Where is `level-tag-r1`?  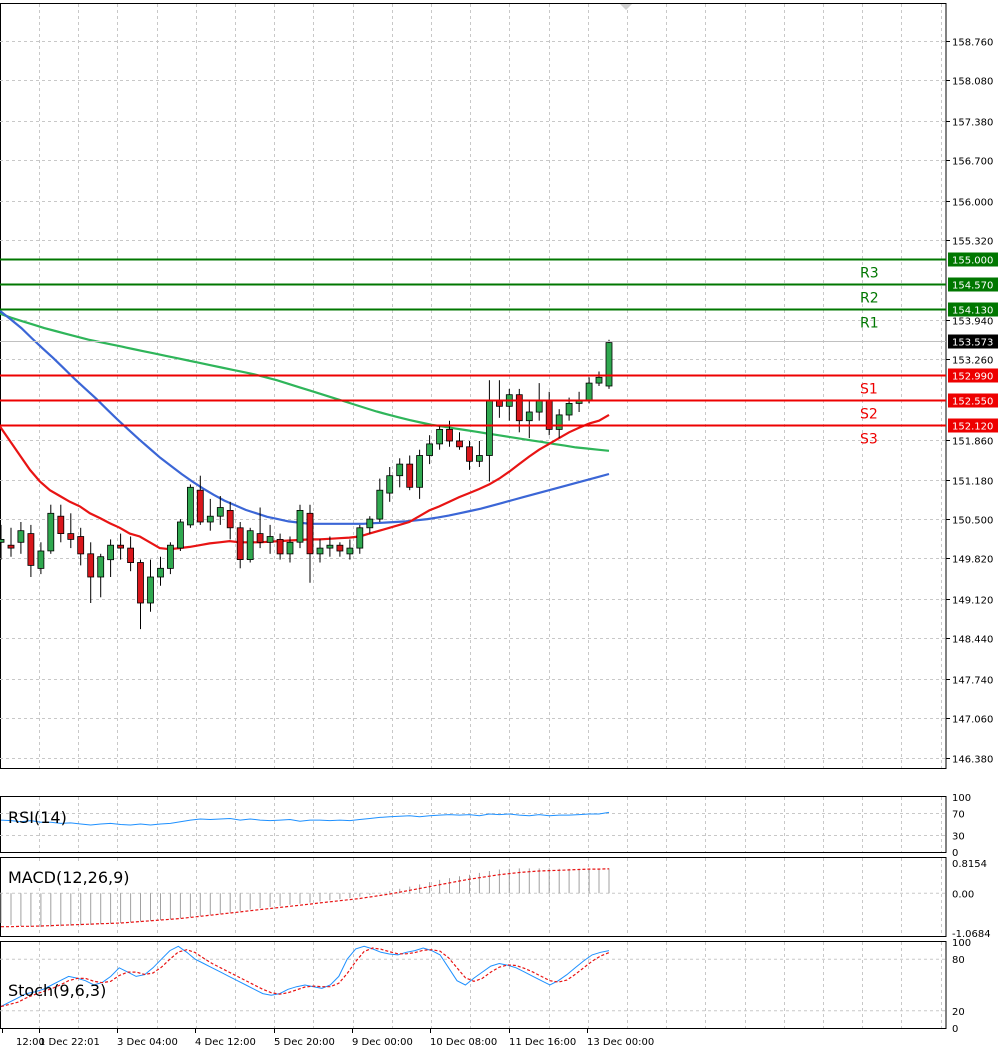 level-tag-r1 is located at coordinates (973, 309).